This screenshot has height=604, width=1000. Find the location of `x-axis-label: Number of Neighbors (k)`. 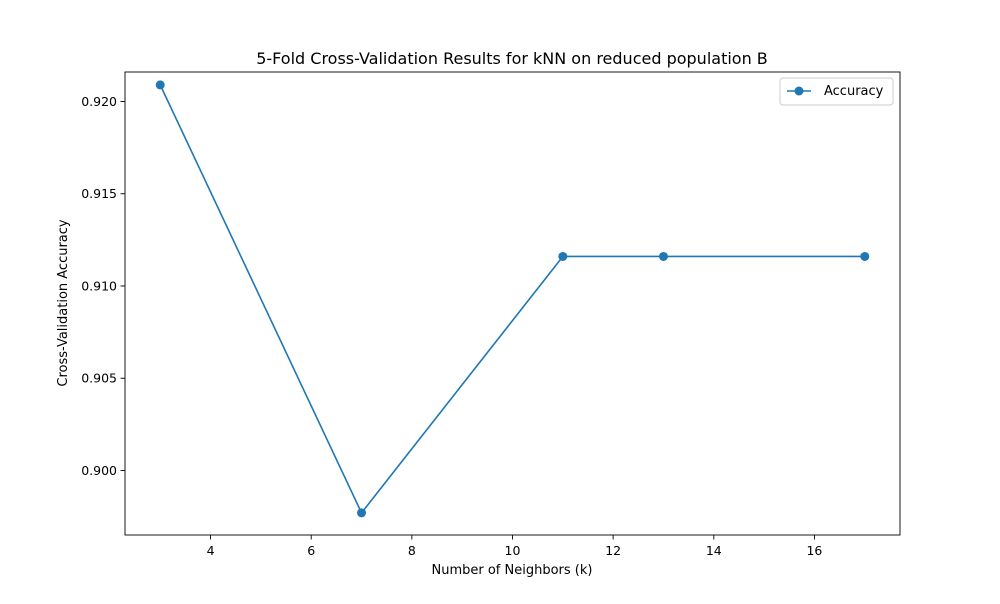

x-axis-label: Number of Neighbors (k) is located at coordinates (512, 570).